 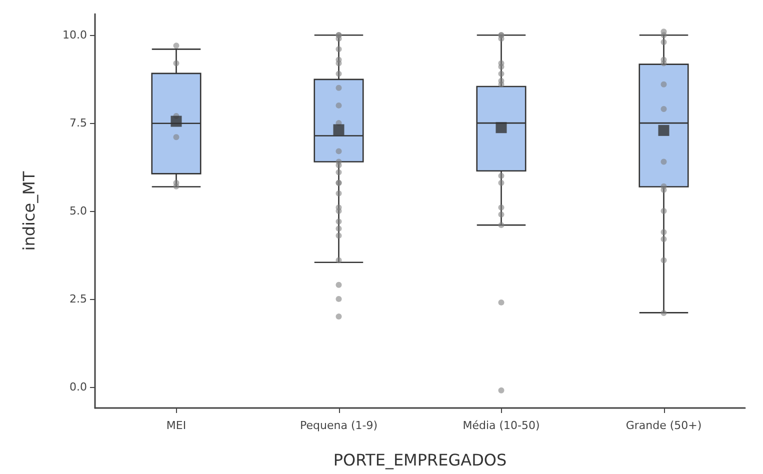 What do you see at coordinates (78, 387) in the screenshot?
I see `y-tick-label: 0.0` at bounding box center [78, 387].